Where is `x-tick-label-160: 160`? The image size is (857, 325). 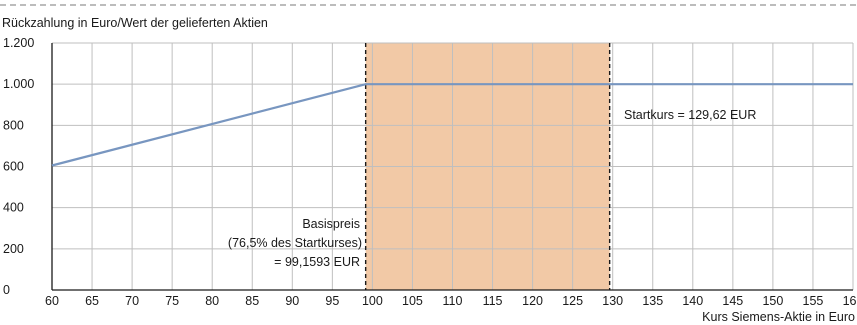
x-tick-label-160: 160 is located at coordinates (850, 301).